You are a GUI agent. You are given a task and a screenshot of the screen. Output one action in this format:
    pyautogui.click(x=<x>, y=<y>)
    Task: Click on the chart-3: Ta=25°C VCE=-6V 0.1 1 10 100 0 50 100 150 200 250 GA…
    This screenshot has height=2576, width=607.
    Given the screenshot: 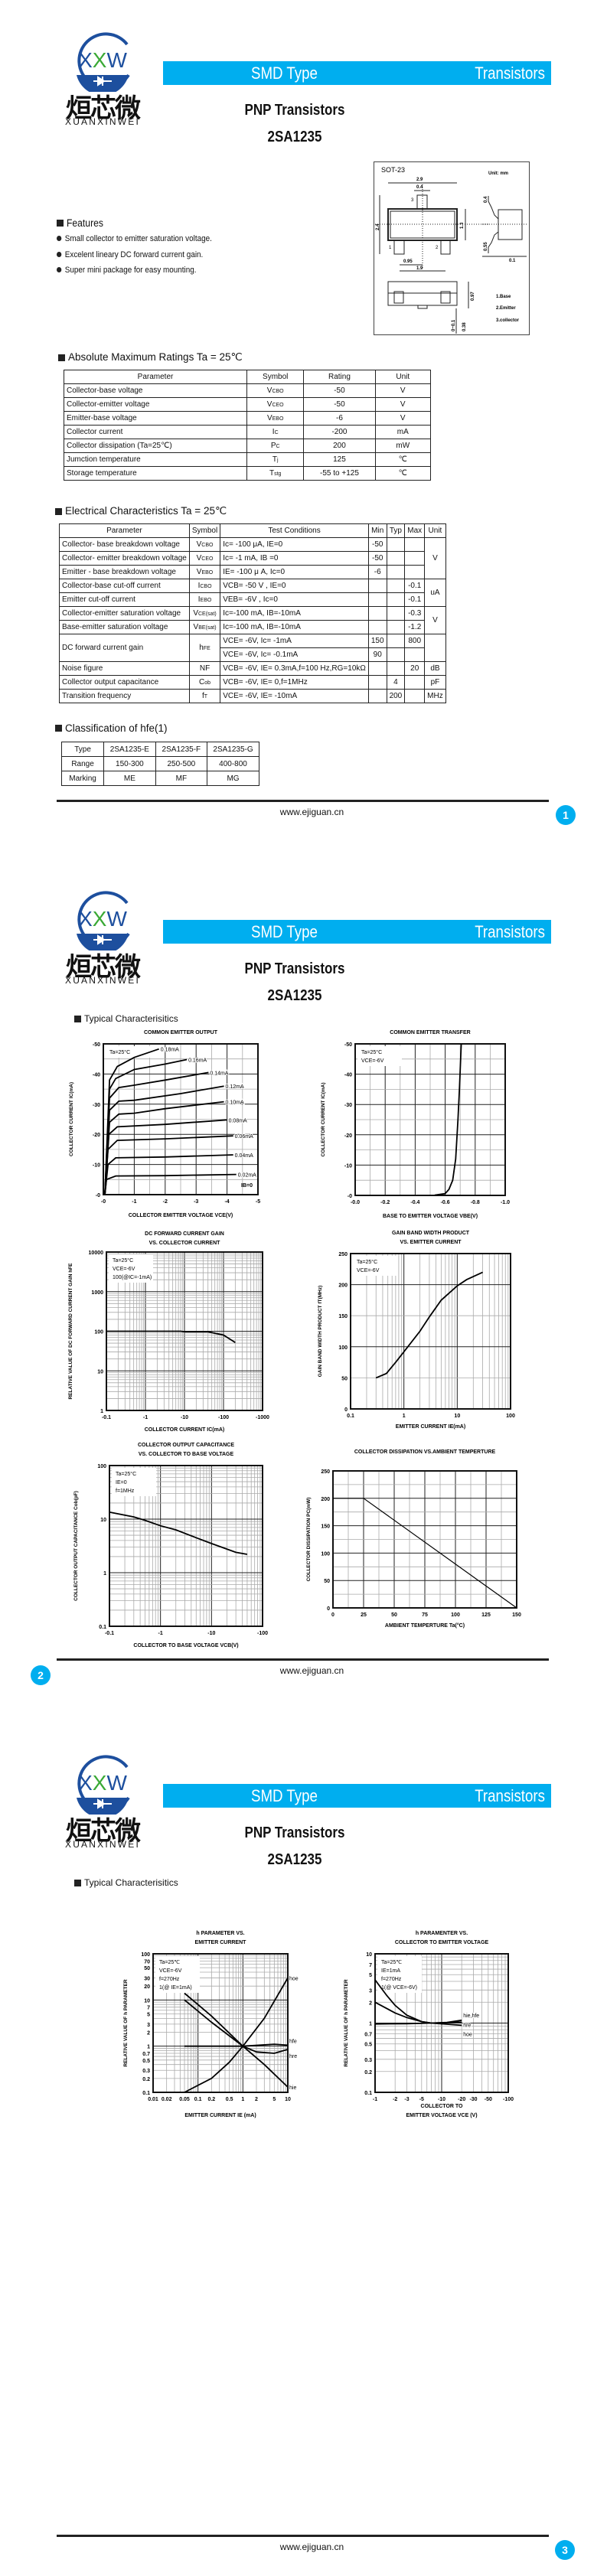 What is the action you would take?
    pyautogui.click(x=417, y=1330)
    